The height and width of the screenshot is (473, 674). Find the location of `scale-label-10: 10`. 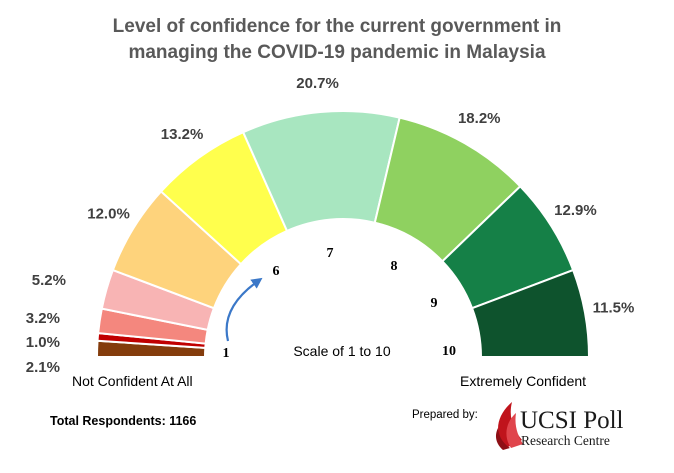

scale-label-10: 10 is located at coordinates (449, 351).